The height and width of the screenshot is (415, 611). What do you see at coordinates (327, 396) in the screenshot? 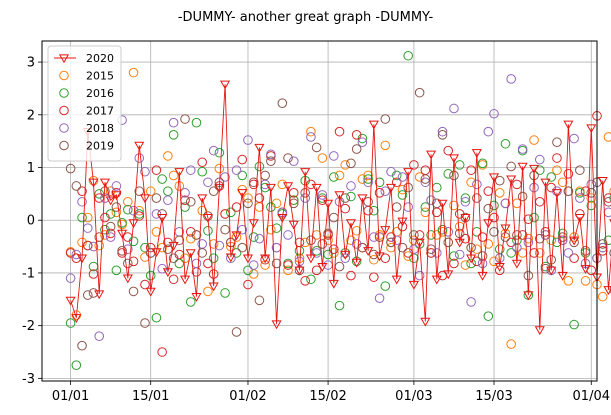
I see `x-tick-label: 15/02` at bounding box center [327, 396].